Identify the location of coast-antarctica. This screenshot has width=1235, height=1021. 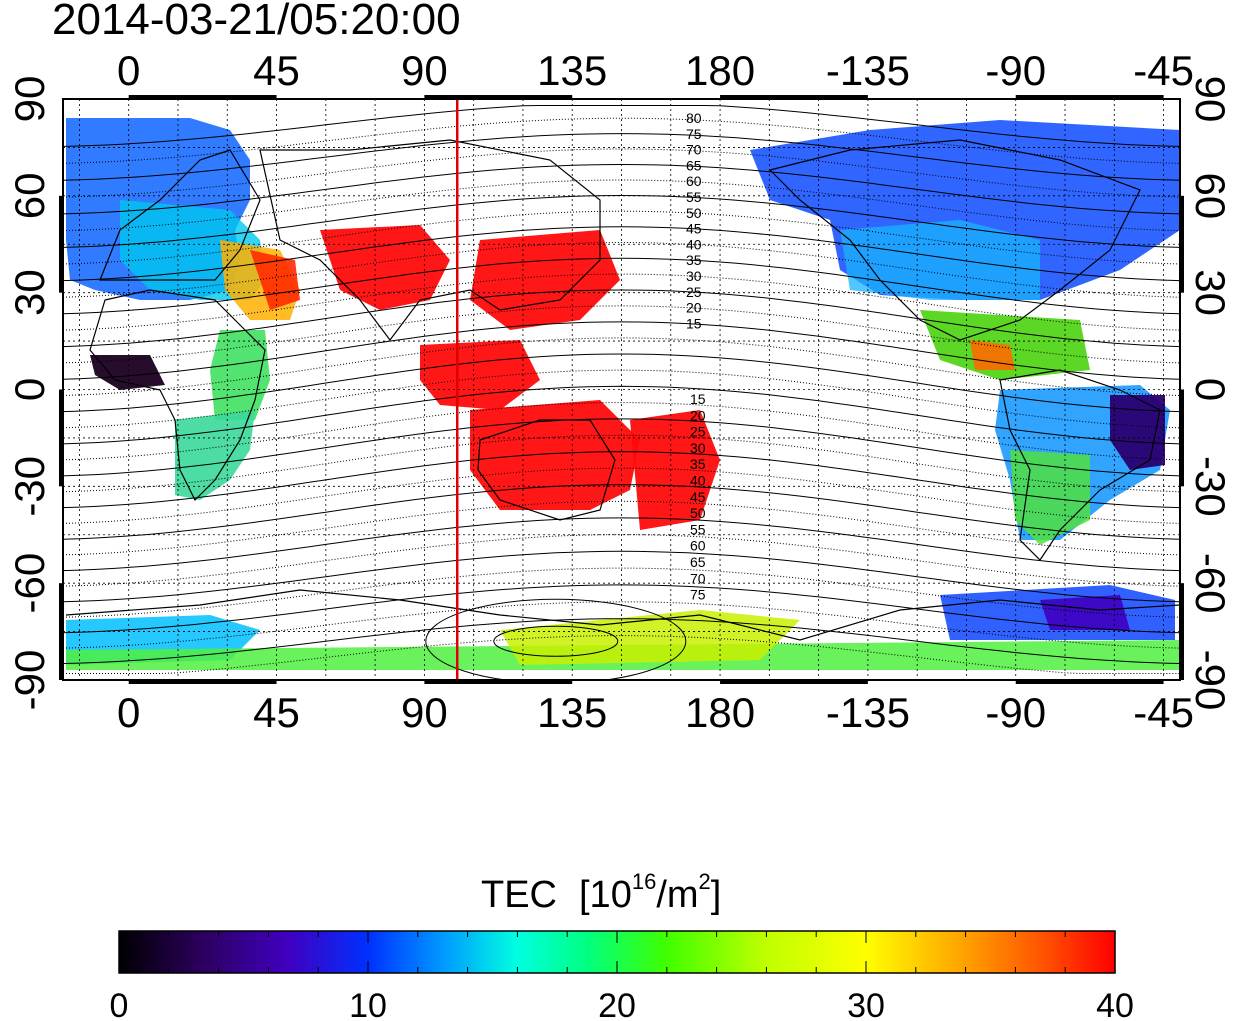
(622, 615).